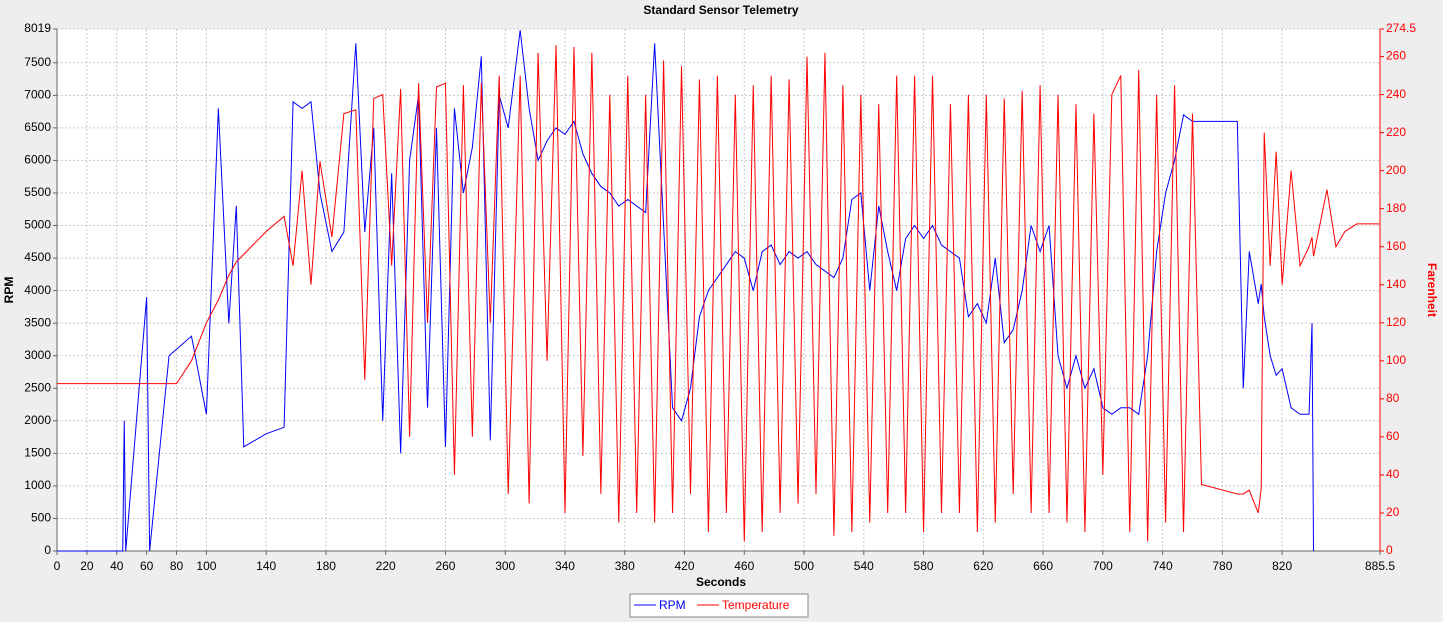 Image resolution: width=1443 pixels, height=622 pixels. What do you see at coordinates (505, 566) in the screenshot?
I see `x-tick-label: 300` at bounding box center [505, 566].